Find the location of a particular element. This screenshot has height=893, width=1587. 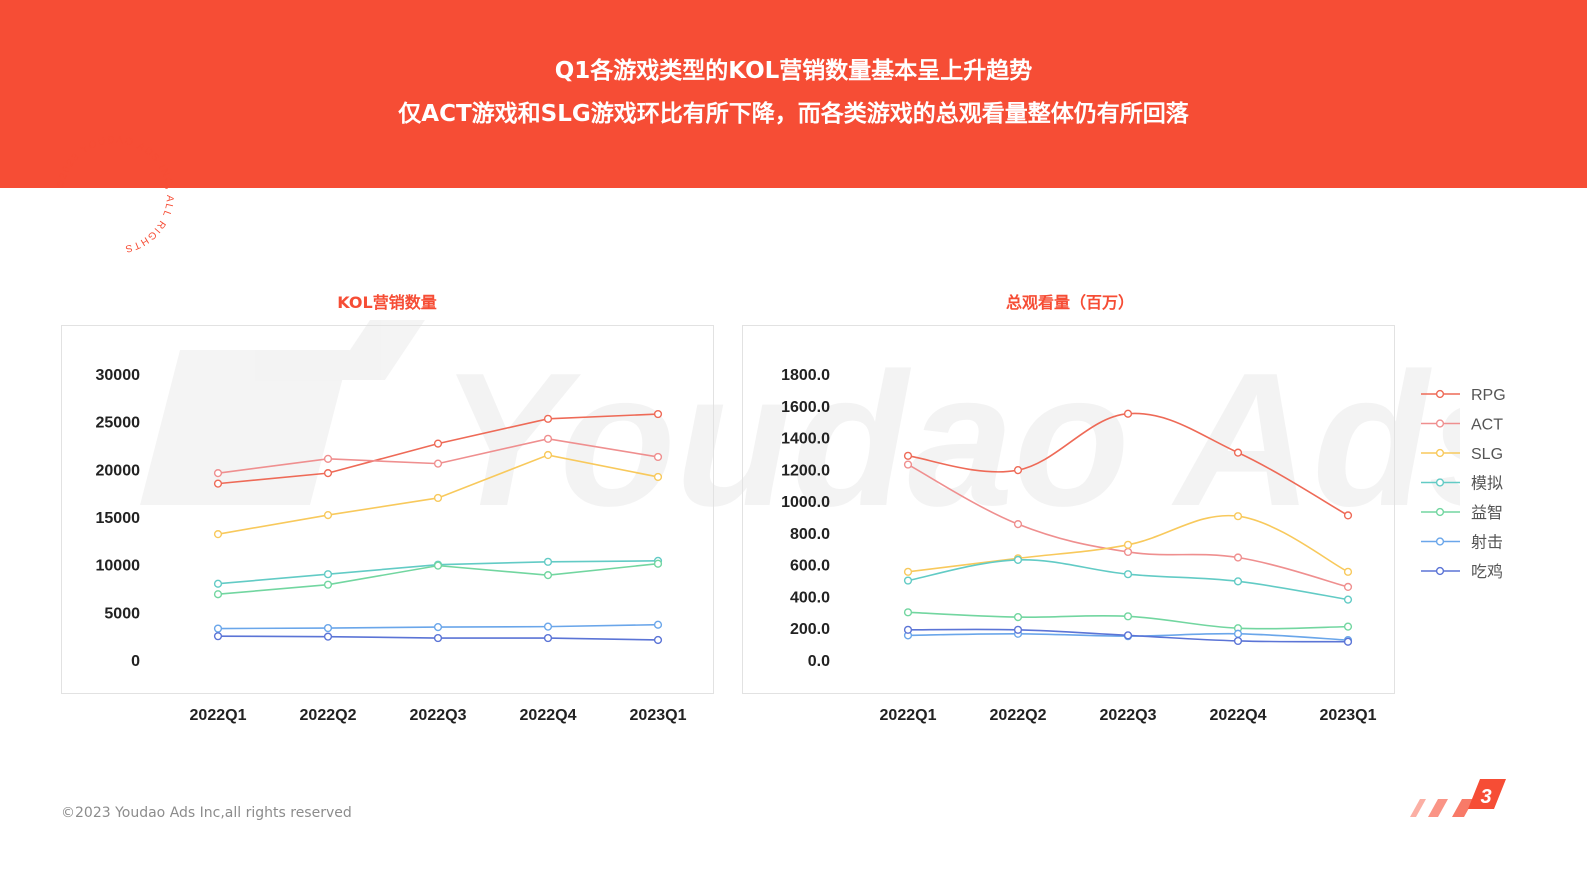

chart-1-xtick-label: 2022Q2 is located at coordinates (328, 715).